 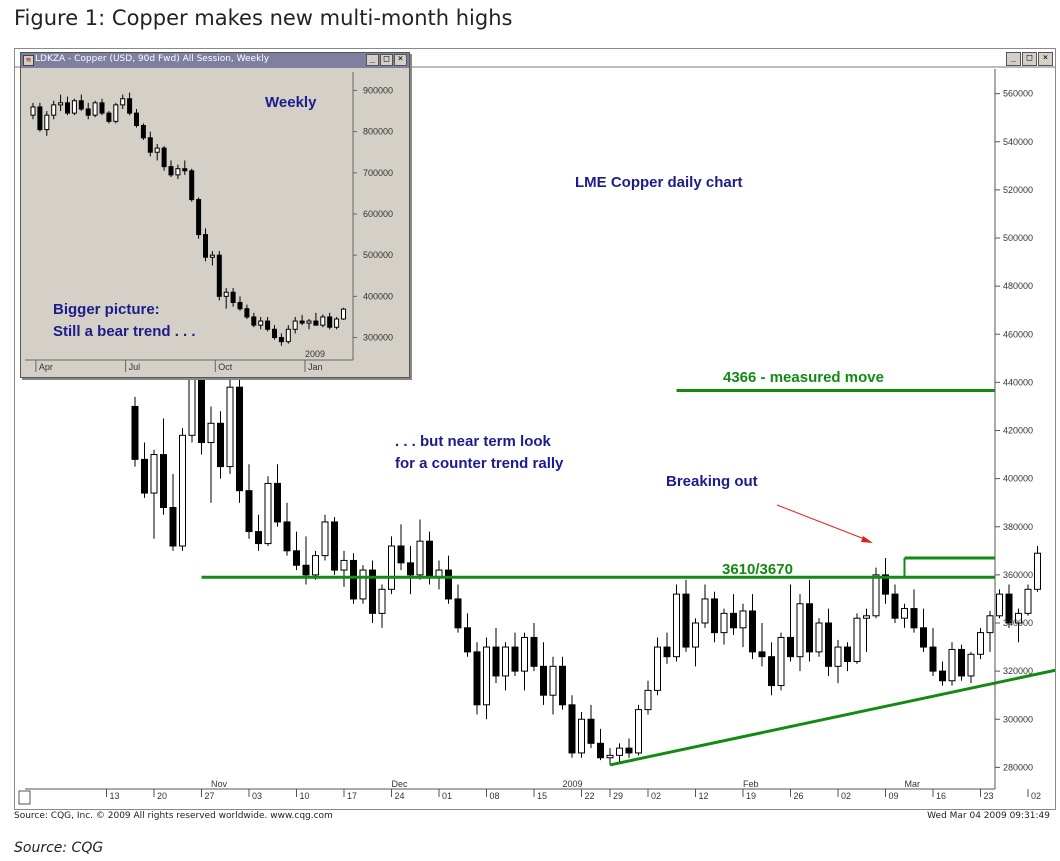 What do you see at coordinates (124, 331) in the screenshot?
I see `bigger-picture-line2: Still a bear trend . . .` at bounding box center [124, 331].